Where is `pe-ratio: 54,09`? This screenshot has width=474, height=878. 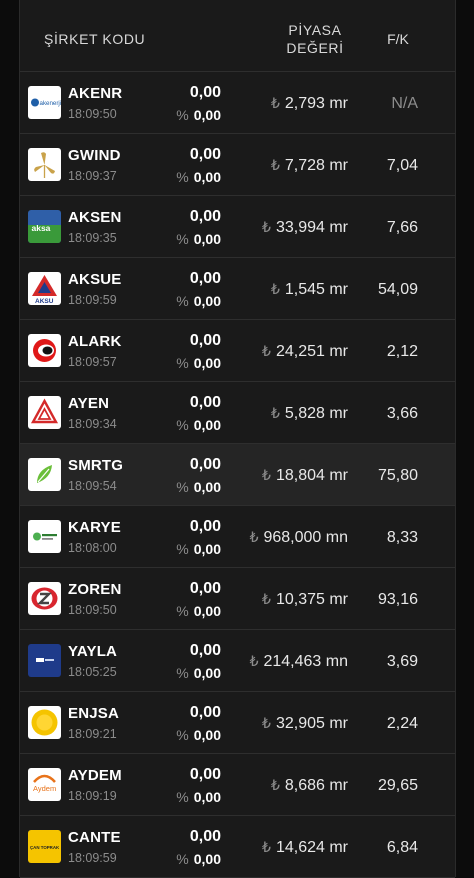 pe-ratio: 54,09 is located at coordinates (397, 289).